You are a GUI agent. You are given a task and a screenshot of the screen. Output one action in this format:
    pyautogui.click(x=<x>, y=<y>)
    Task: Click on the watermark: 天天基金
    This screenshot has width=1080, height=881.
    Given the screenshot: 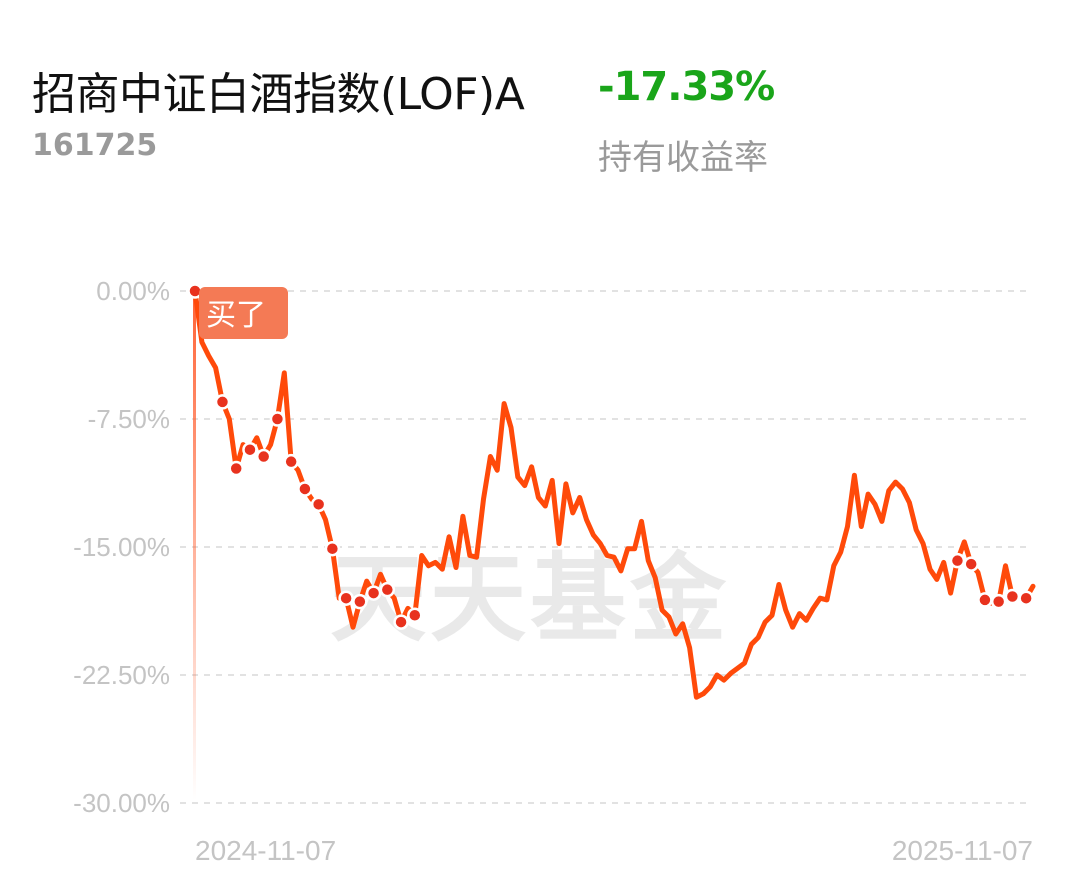 What is the action you would take?
    pyautogui.click(x=530, y=598)
    